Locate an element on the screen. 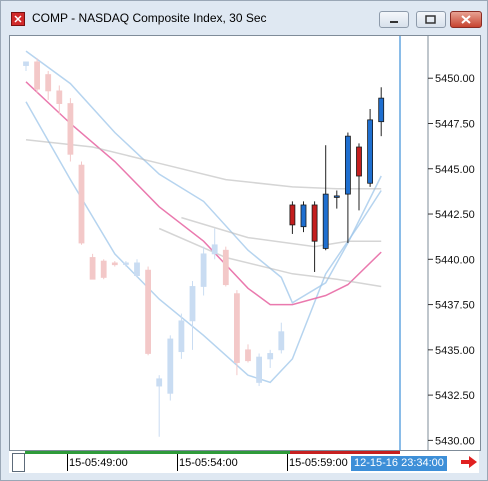  y-tick-label: 5450.00 is located at coordinates (455, 79).